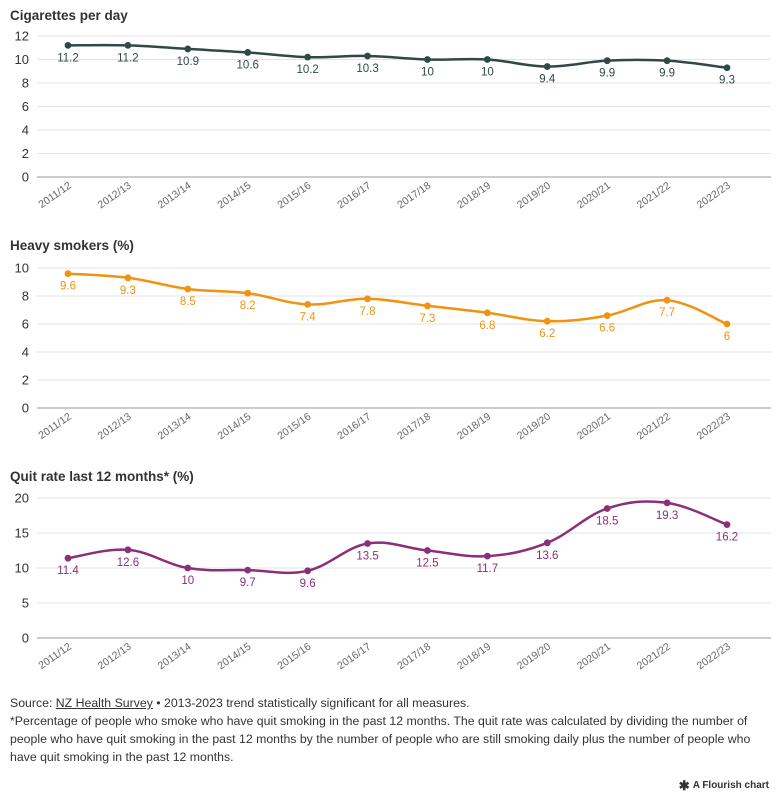  What do you see at coordinates (25, 296) in the screenshot?
I see `y-tick-label: 8` at bounding box center [25, 296].